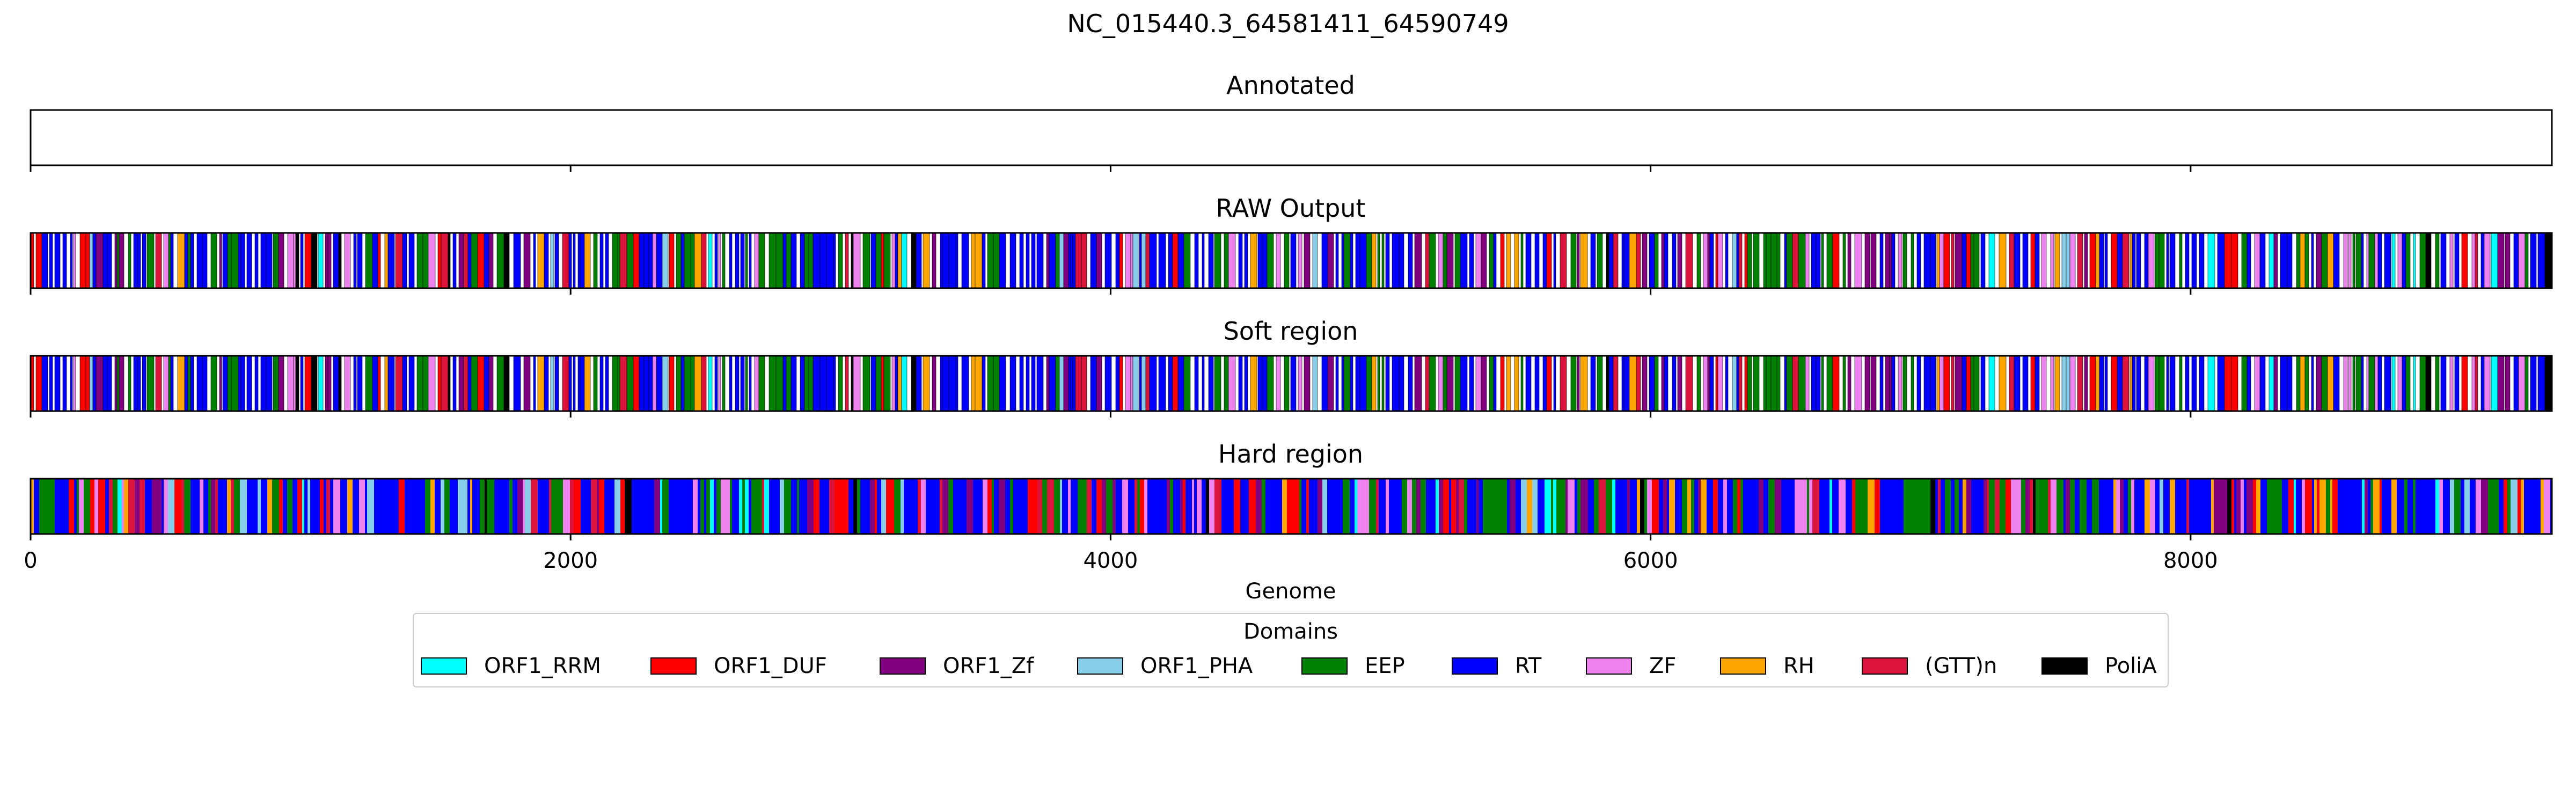 This screenshot has width=2576, height=805. What do you see at coordinates (1324, 666) in the screenshot?
I see `legend-swatch` at bounding box center [1324, 666].